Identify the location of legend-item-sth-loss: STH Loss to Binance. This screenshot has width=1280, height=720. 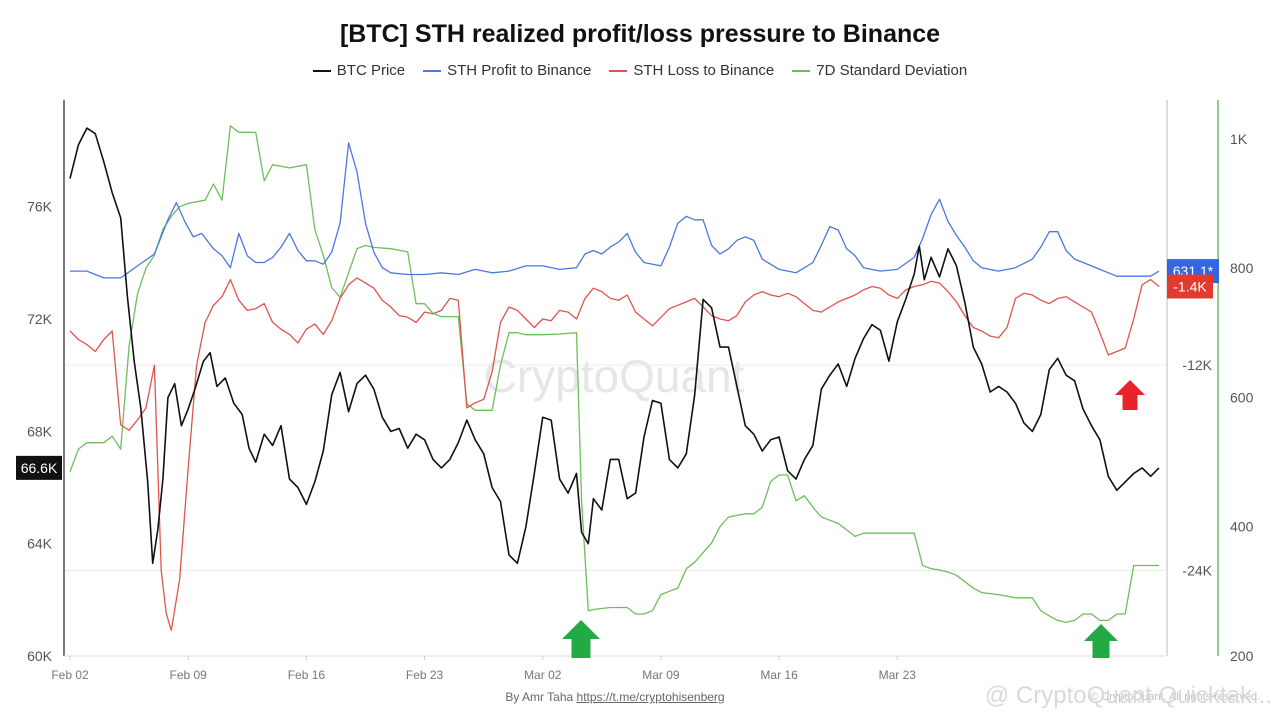
(691, 70).